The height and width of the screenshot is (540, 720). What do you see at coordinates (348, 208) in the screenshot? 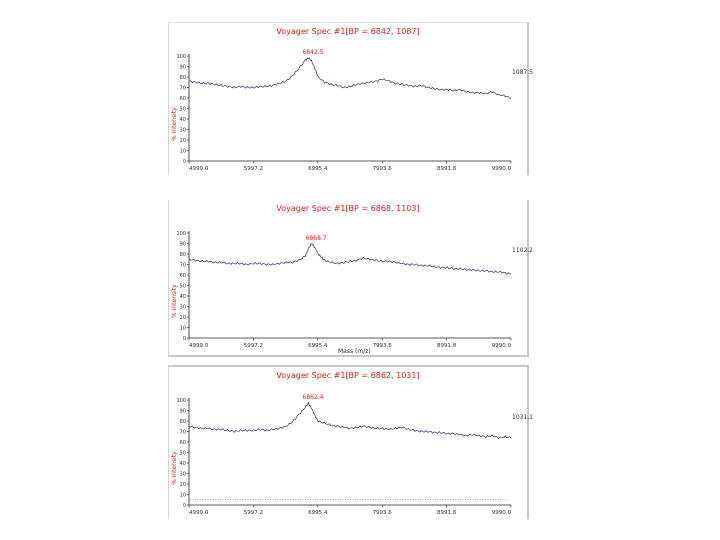
I see `spectrum-title: Voyager Spec #1[BP = 6868, 1103]` at bounding box center [348, 208].